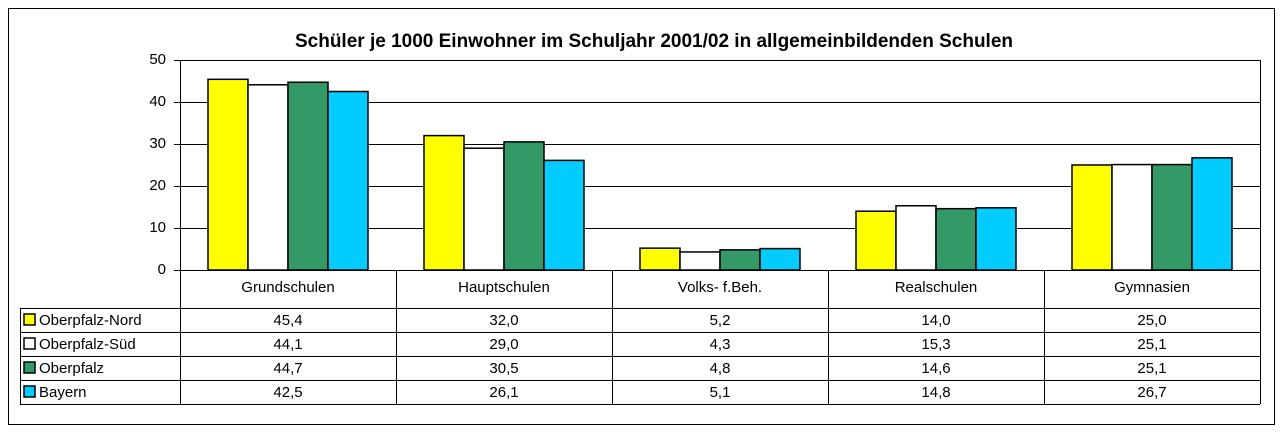  What do you see at coordinates (90, 320) in the screenshot?
I see `legend-label: Oberpfalz-Nord` at bounding box center [90, 320].